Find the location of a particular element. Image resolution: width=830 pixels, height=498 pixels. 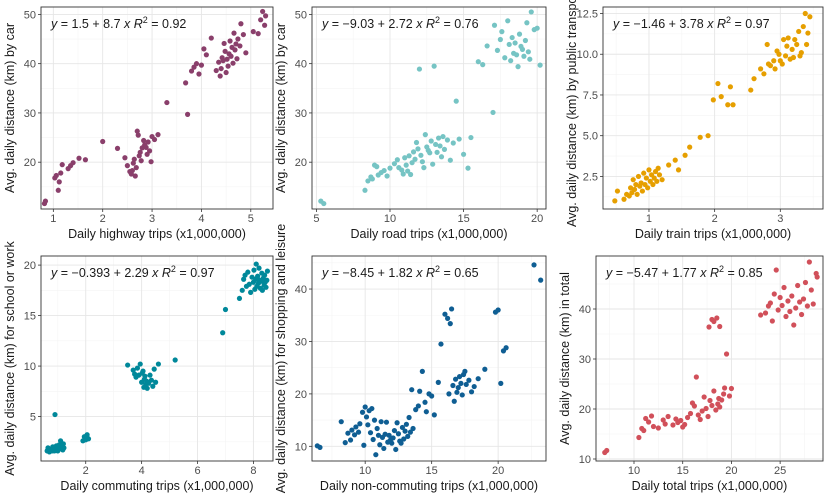

eq-x-var: x is located at coordinates (126, 24).